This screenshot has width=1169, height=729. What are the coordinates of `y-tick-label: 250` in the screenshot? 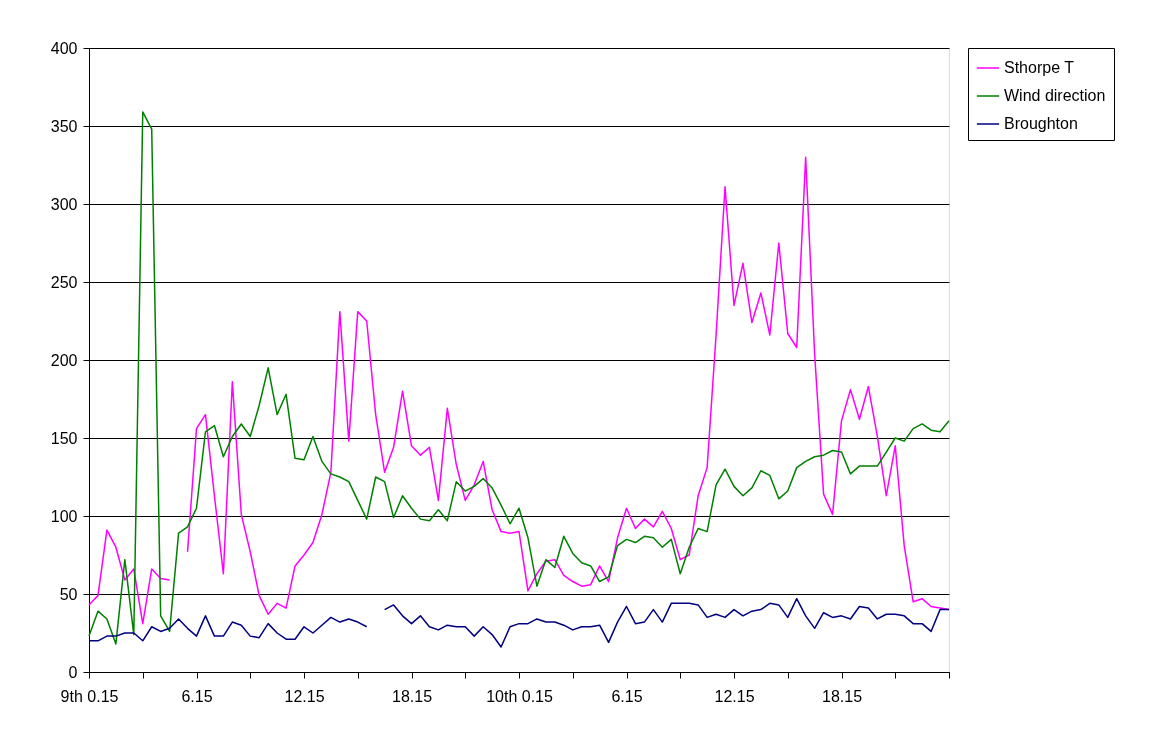 It's located at (64, 282).